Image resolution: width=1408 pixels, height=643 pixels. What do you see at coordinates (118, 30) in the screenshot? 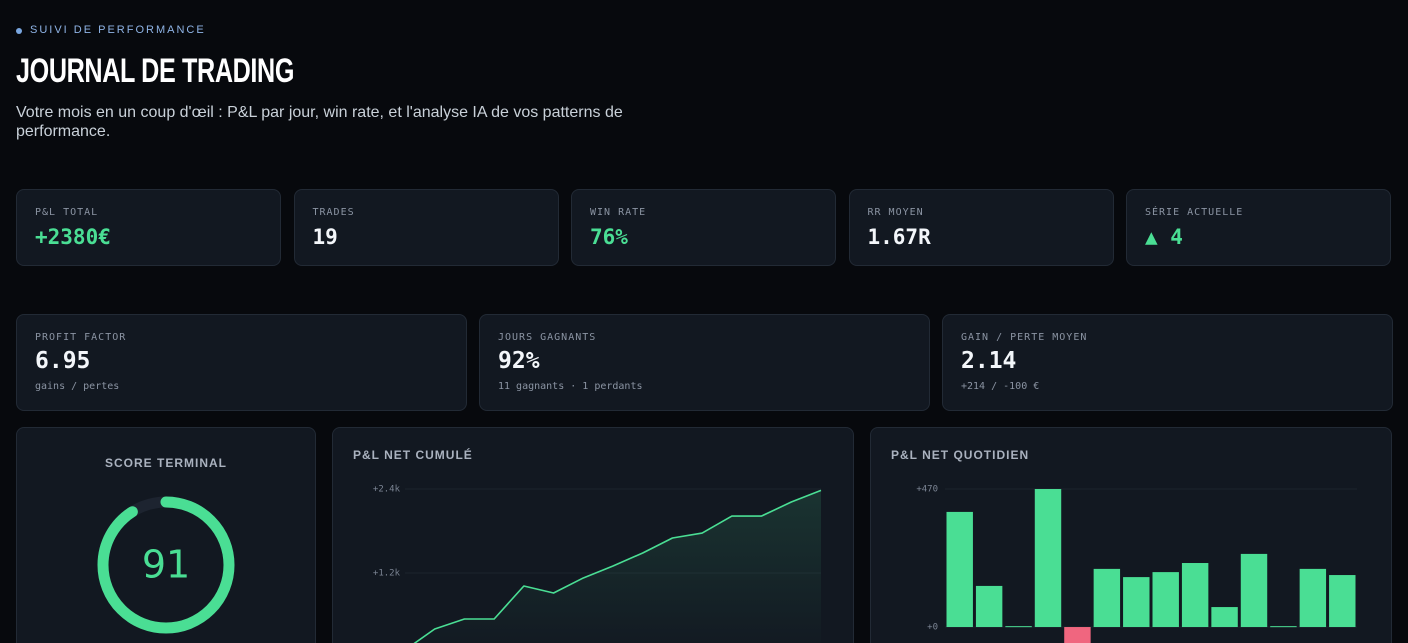
I see `eyebrow: SUIVI DE PERFORMANCE` at bounding box center [118, 30].